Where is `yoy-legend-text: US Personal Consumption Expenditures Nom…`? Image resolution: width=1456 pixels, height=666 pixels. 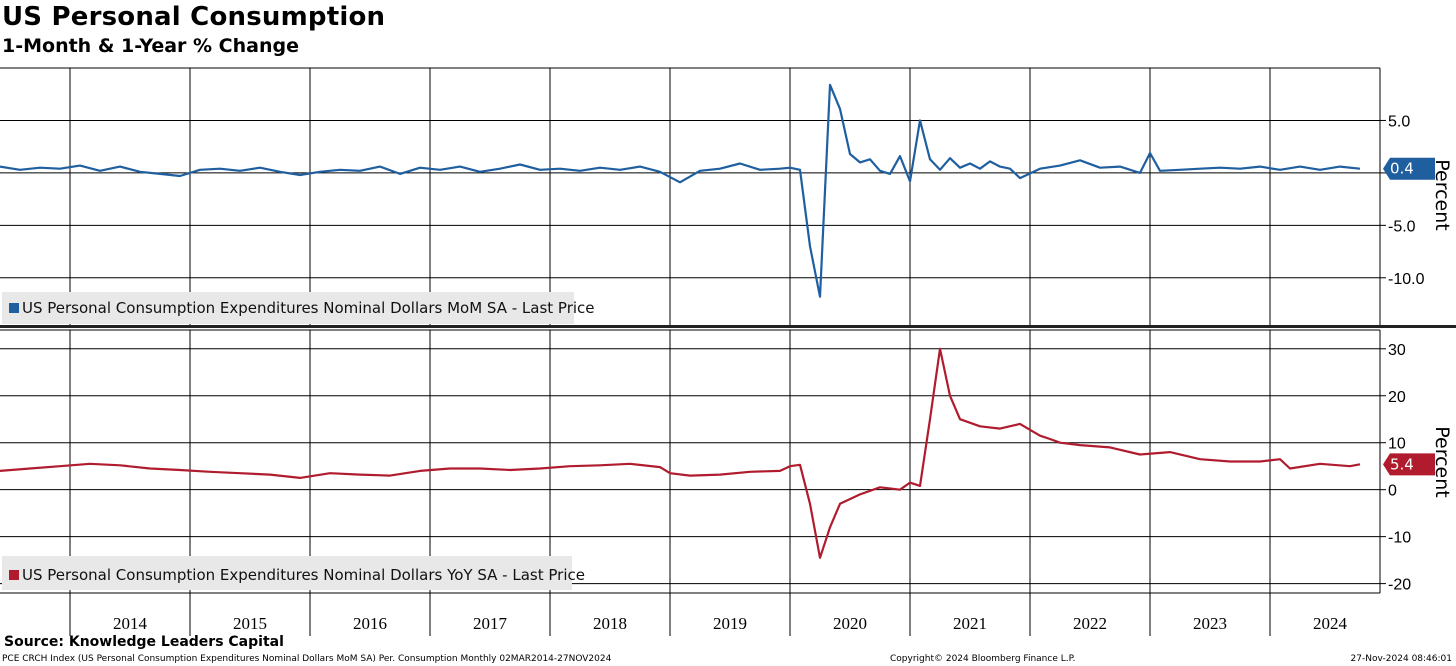 yoy-legend-text: US Personal Consumption Expenditures Nom… is located at coordinates (303, 575).